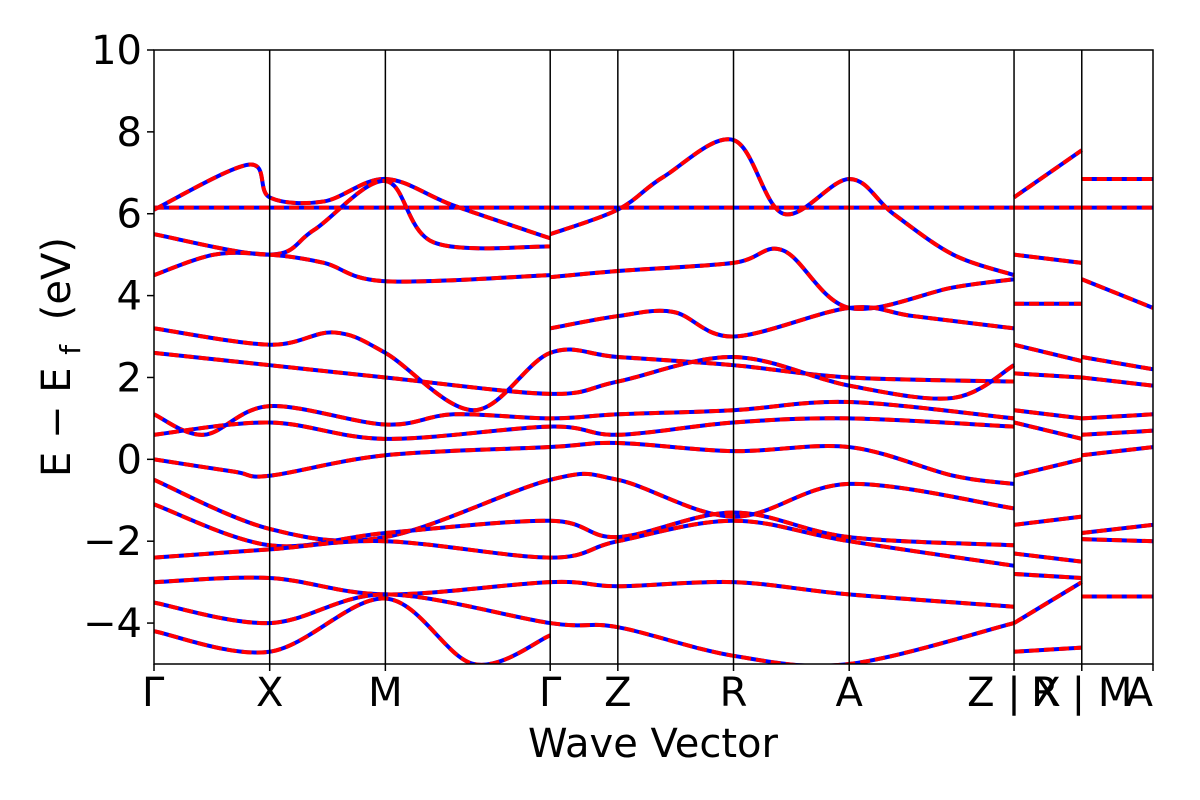  I want to click on y-tick-label-6: 8, so click(129, 133).